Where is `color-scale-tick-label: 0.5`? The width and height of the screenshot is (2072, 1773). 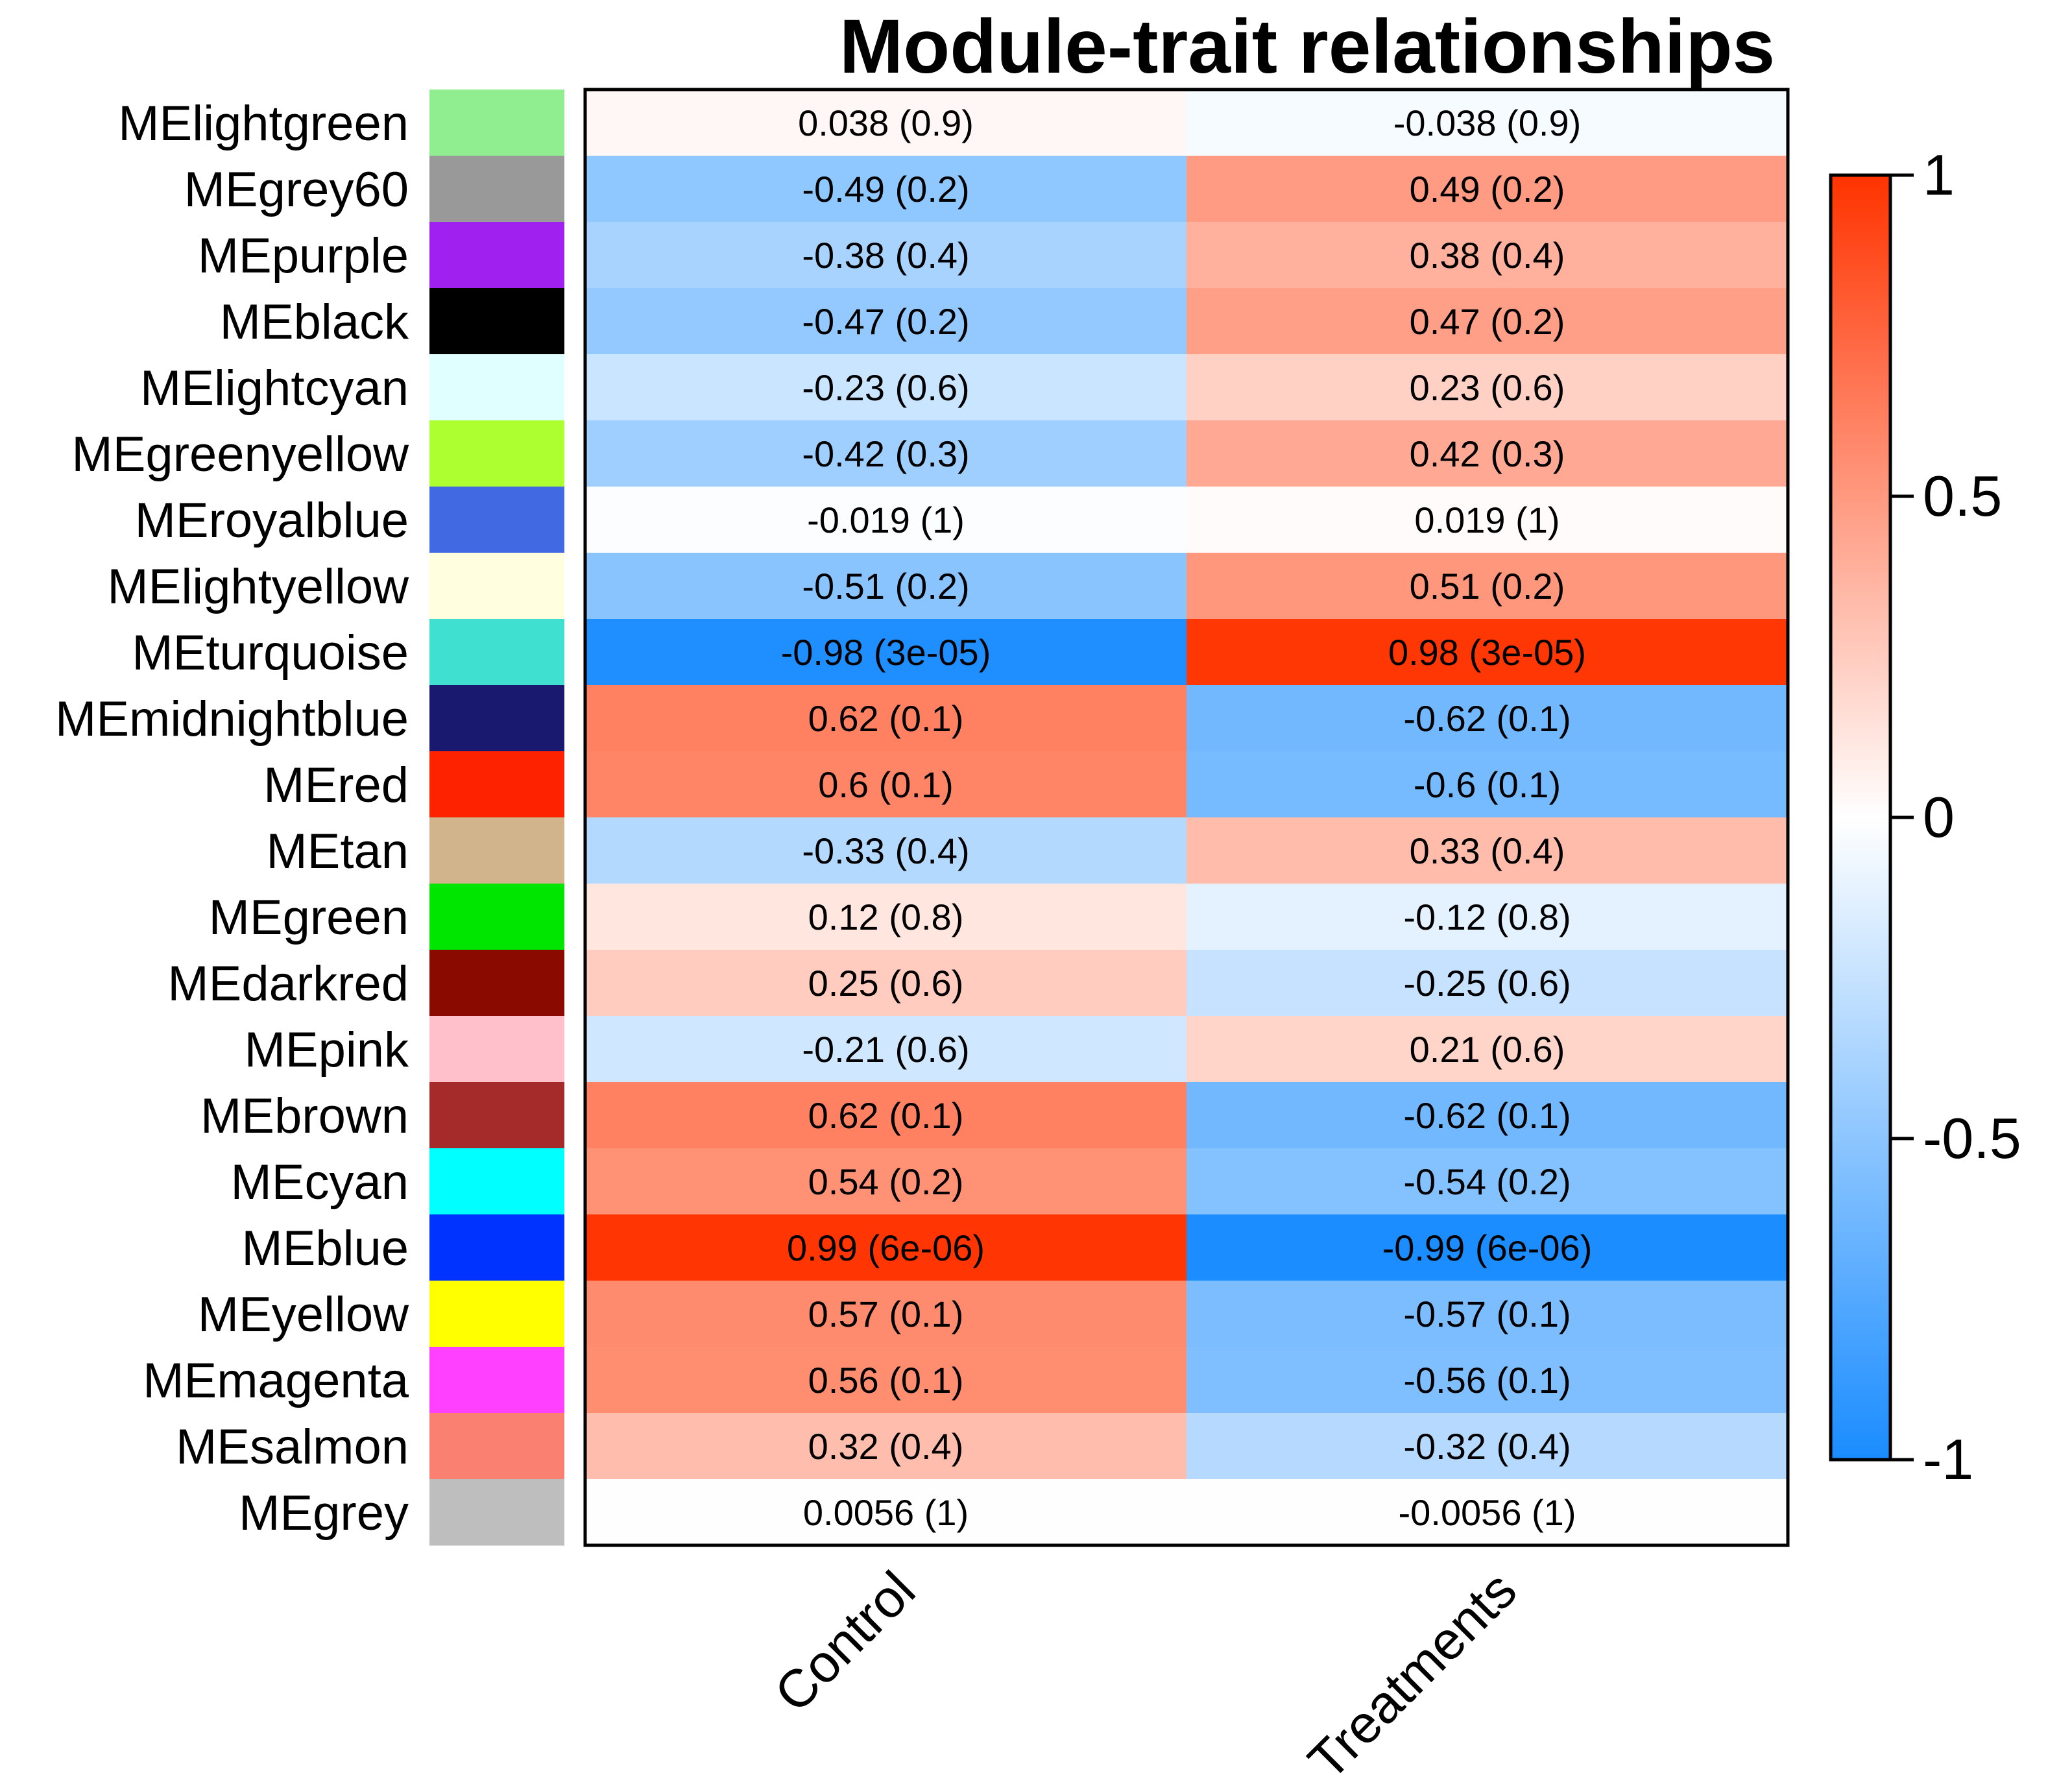 color-scale-tick-label: 0.5 is located at coordinates (1962, 496).